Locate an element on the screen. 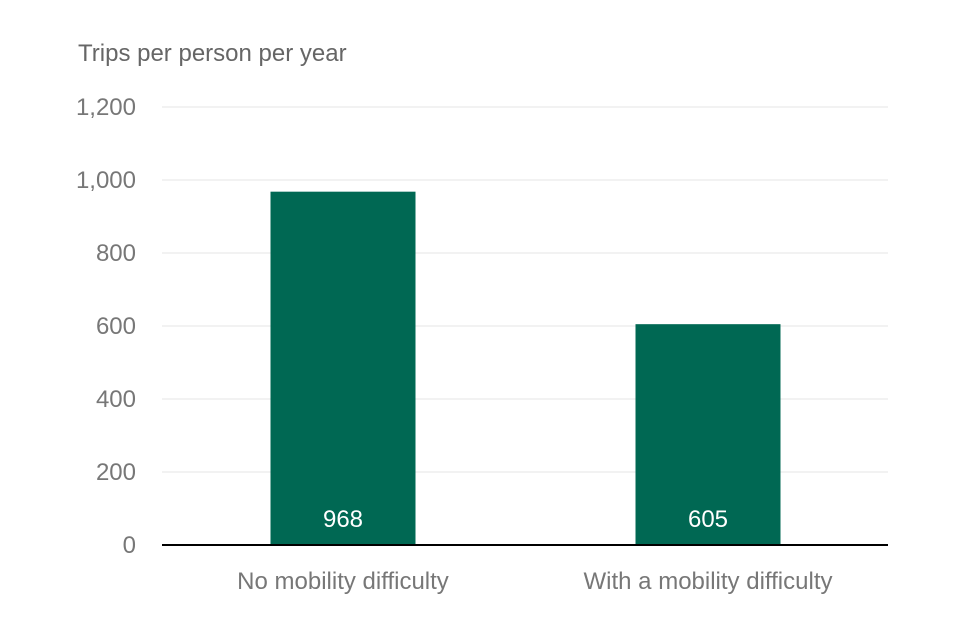 Image resolution: width=960 pixels, height=640 pixels. y-tick-label: 1,200 is located at coordinates (106, 107).